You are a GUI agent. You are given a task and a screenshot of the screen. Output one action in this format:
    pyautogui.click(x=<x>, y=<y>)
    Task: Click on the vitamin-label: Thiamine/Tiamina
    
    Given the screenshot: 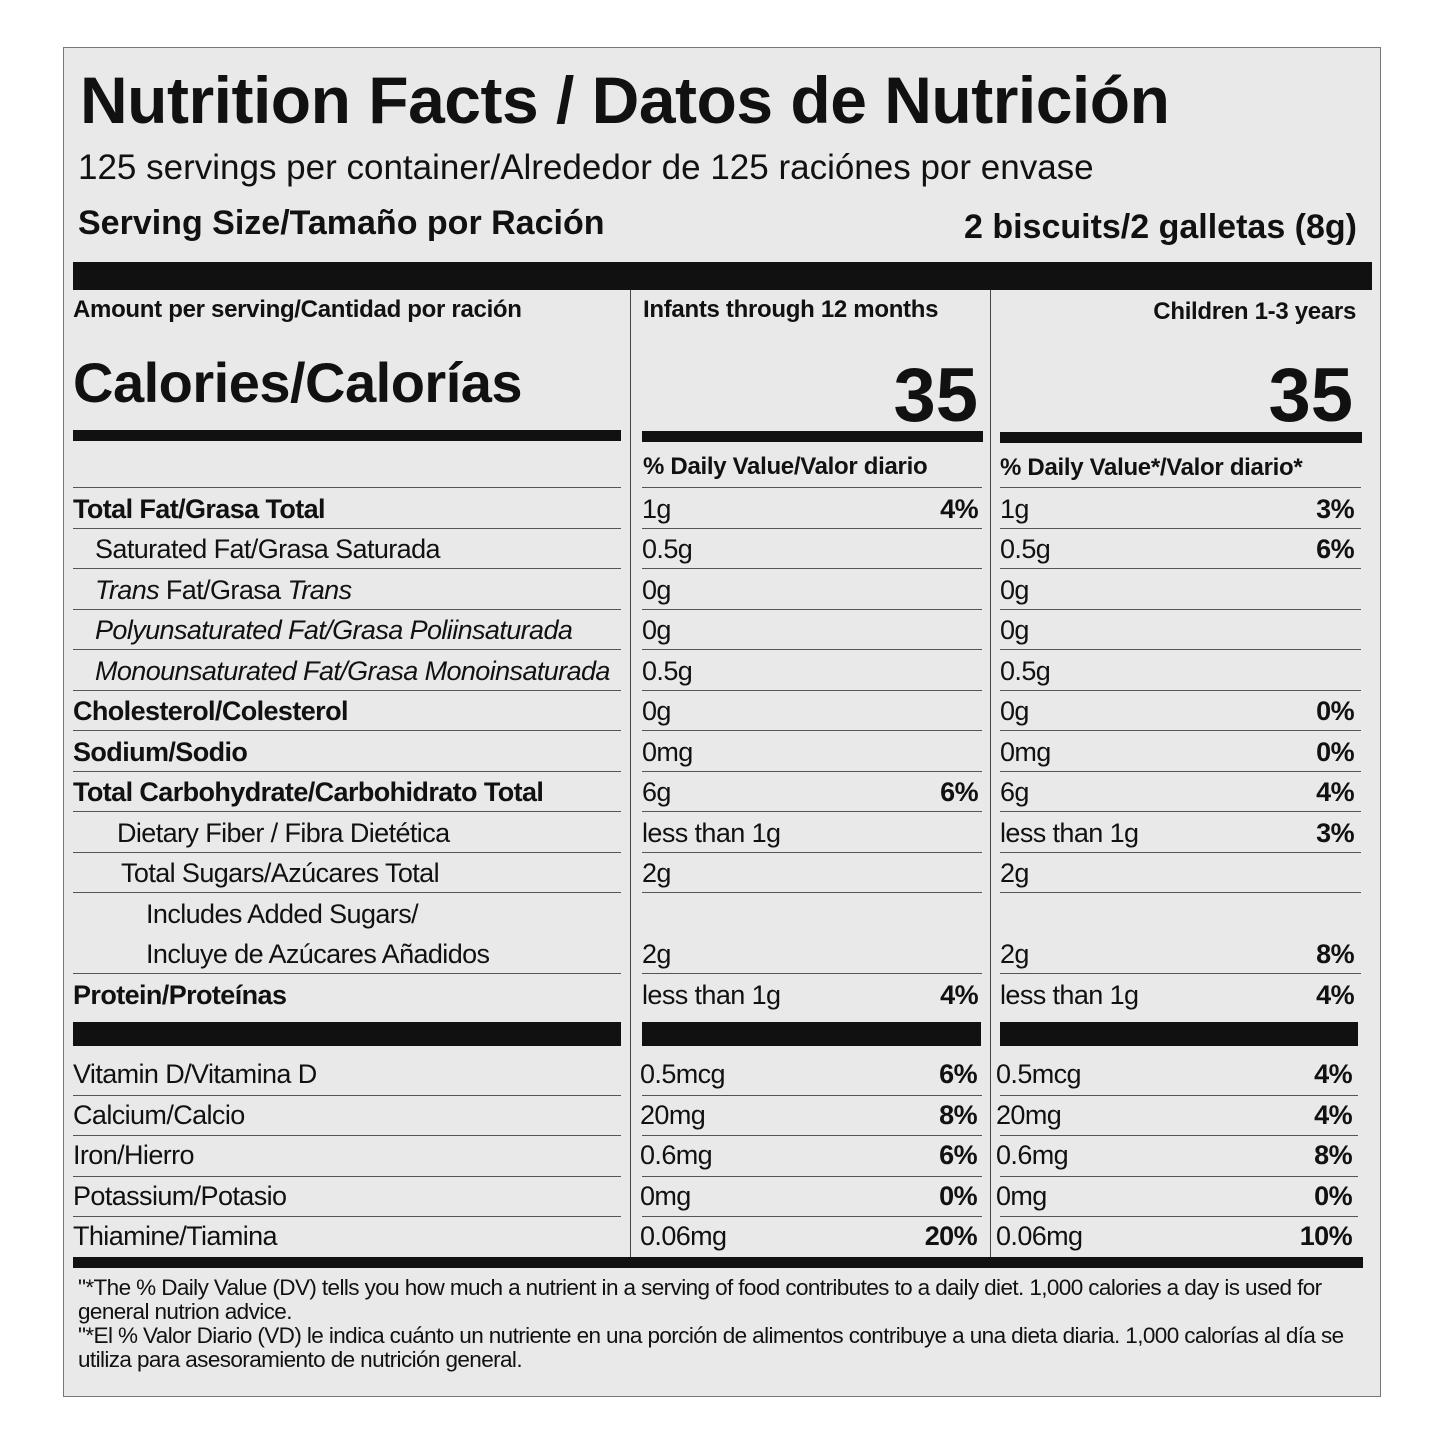 What is the action you would take?
    pyautogui.click(x=175, y=1236)
    